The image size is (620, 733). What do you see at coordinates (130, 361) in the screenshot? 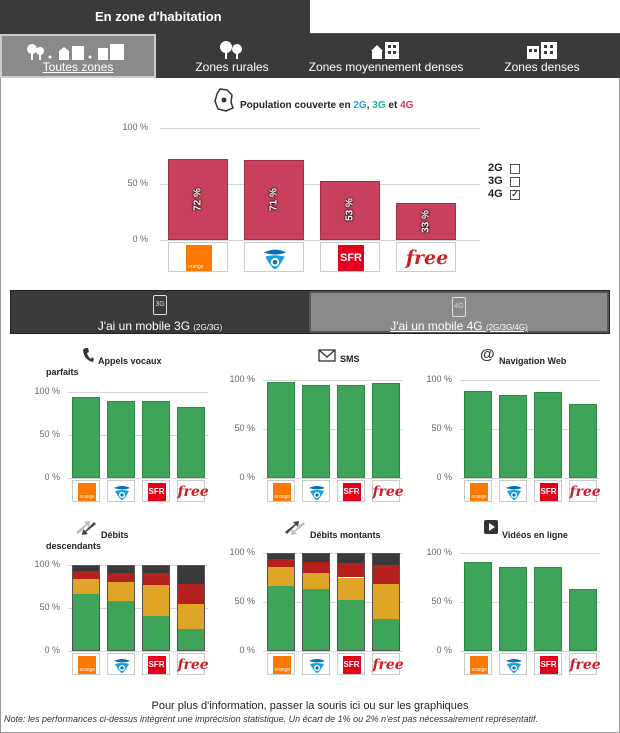
I see `voice-title-line1: Appels vocaux` at bounding box center [130, 361].